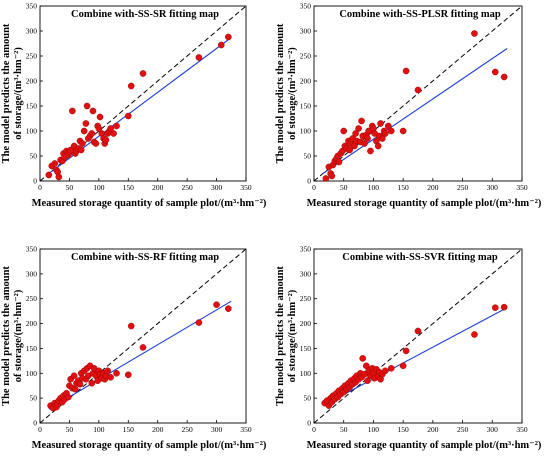 This screenshot has width=550, height=459. I want to click on x-tick-label: 250, so click(188, 187).